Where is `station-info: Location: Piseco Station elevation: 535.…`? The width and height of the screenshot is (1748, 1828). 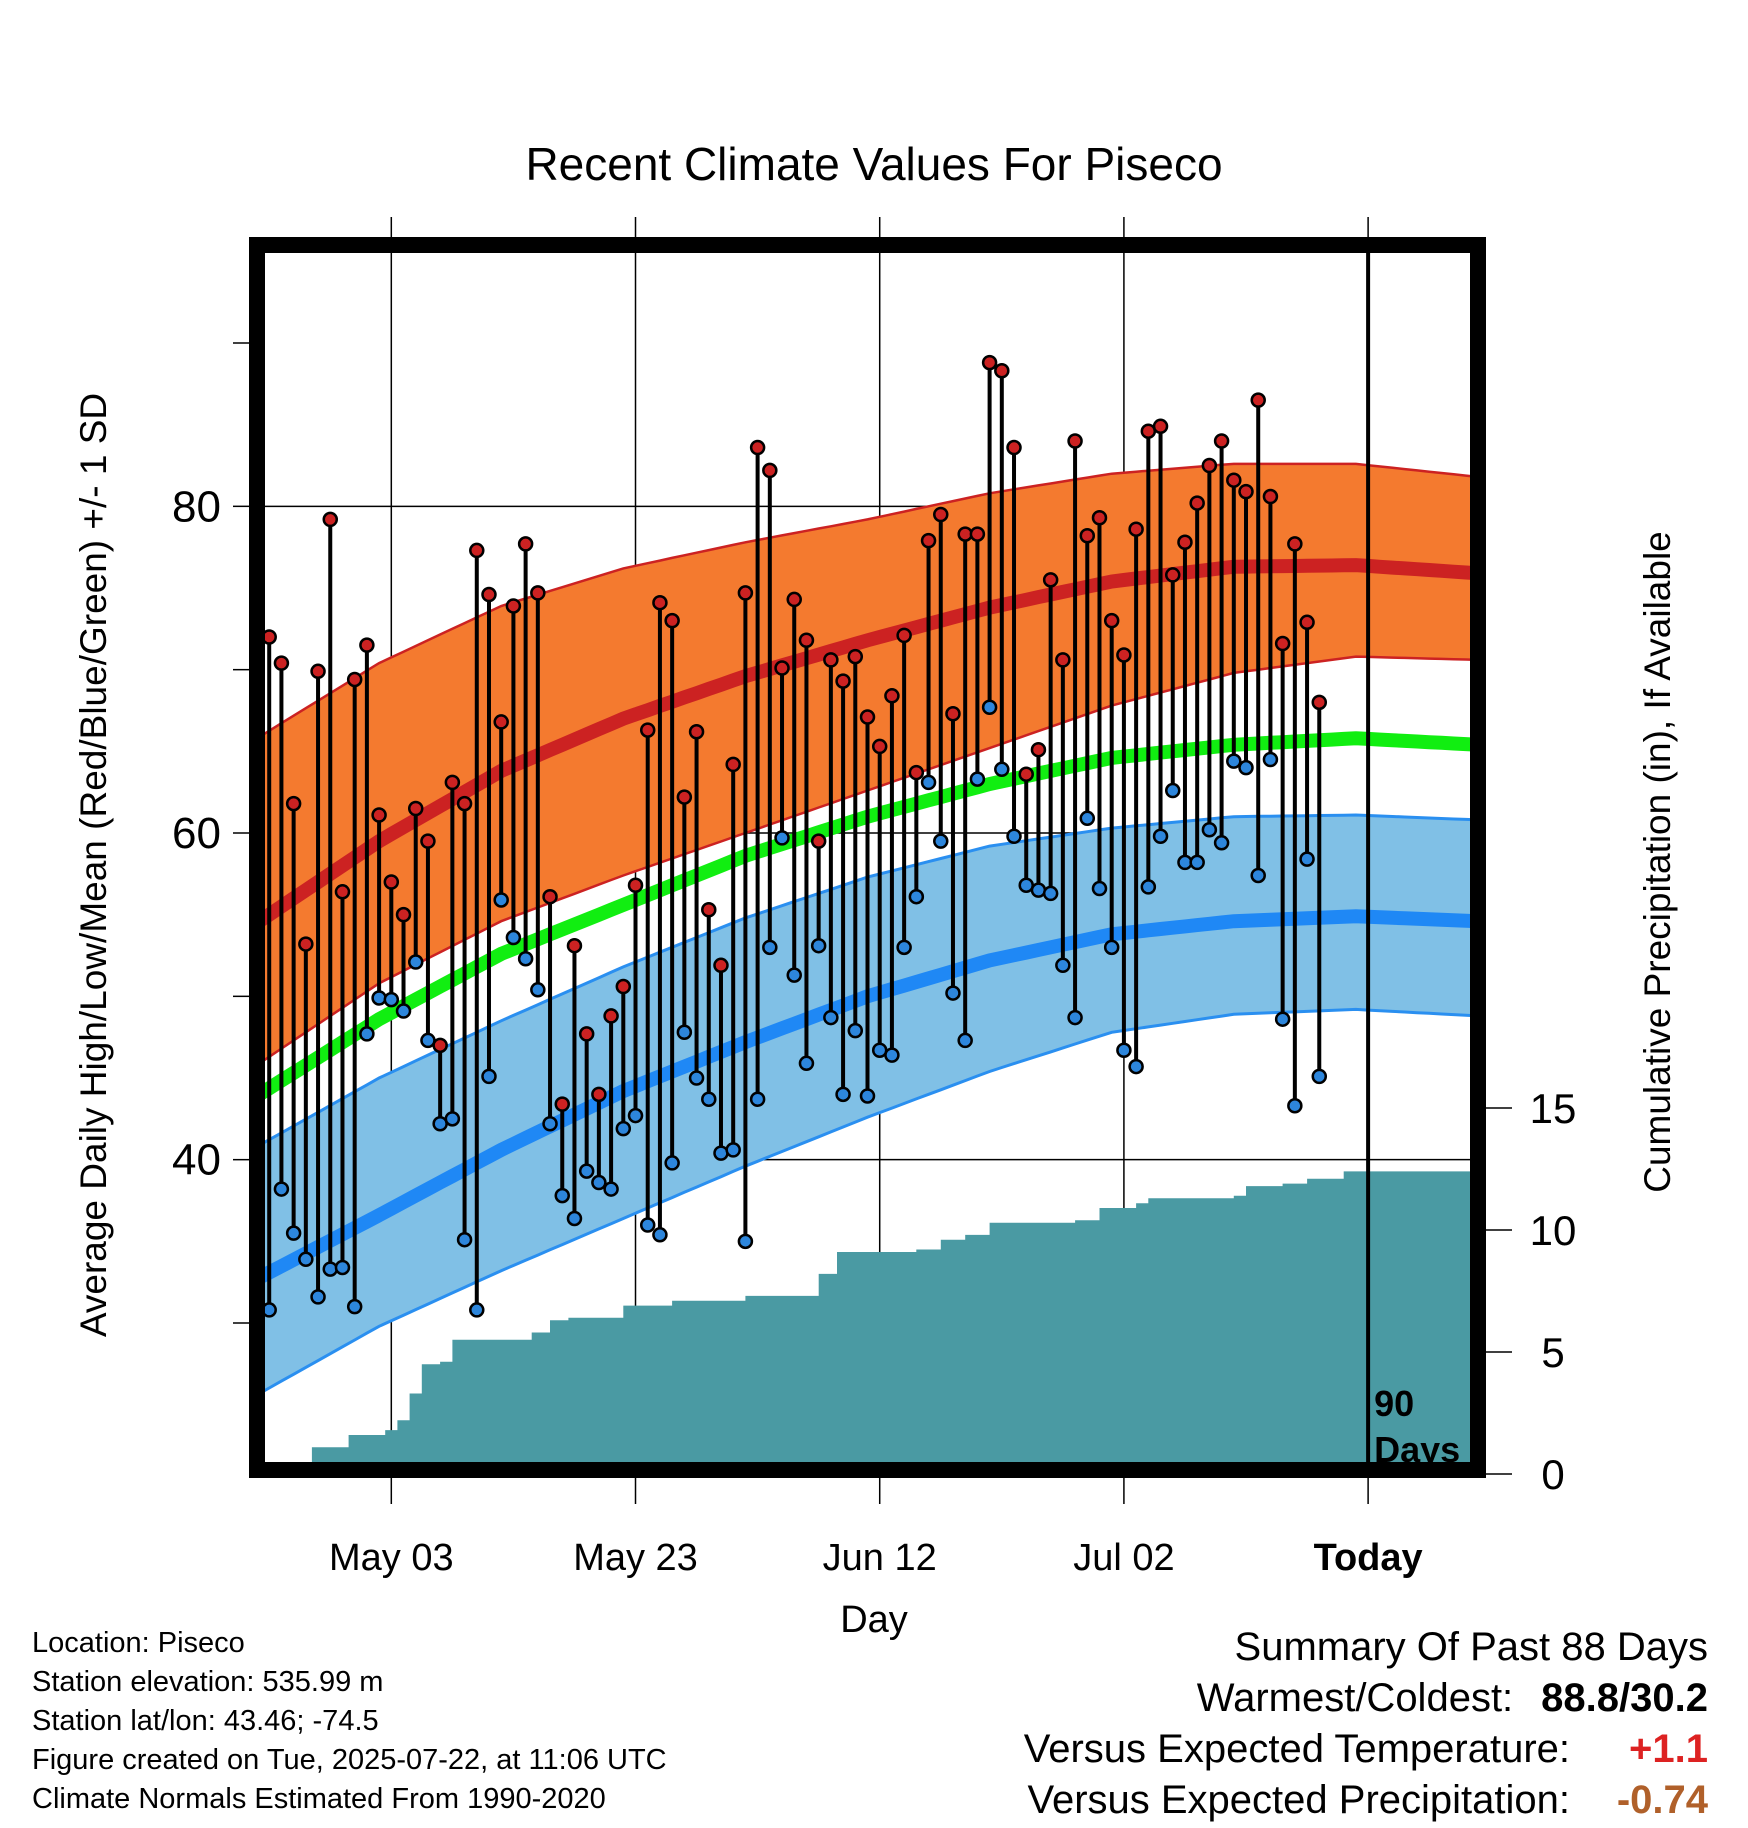 station-info: Location: Piseco Station elevation: 535.… is located at coordinates (349, 1721).